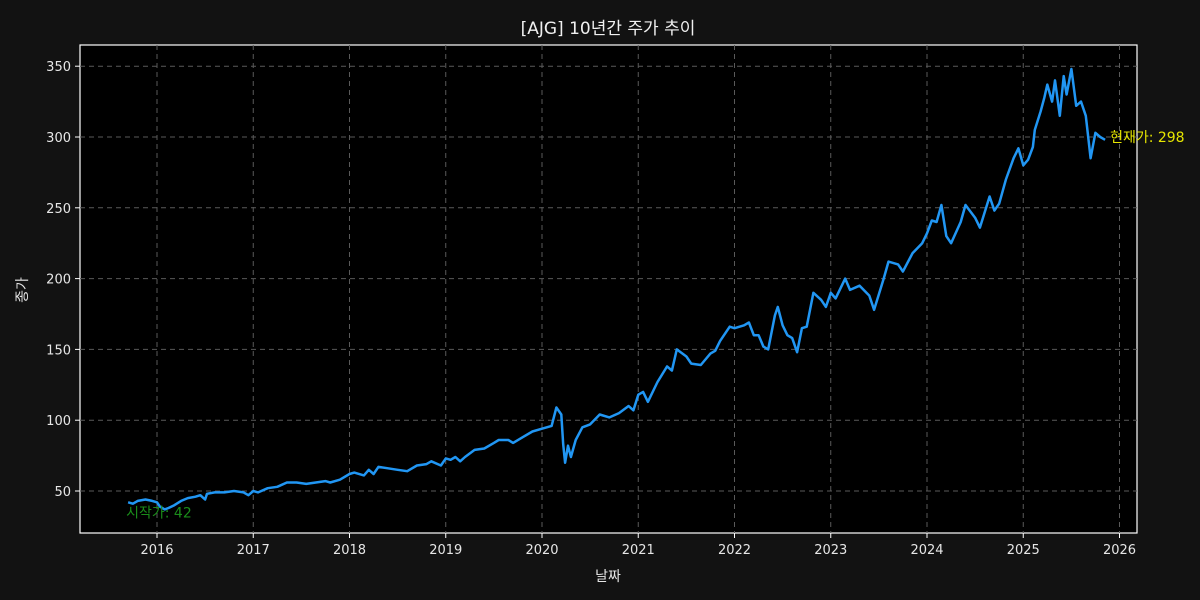  I want to click on start-price-annotation: 시작가: 42, so click(159, 513).